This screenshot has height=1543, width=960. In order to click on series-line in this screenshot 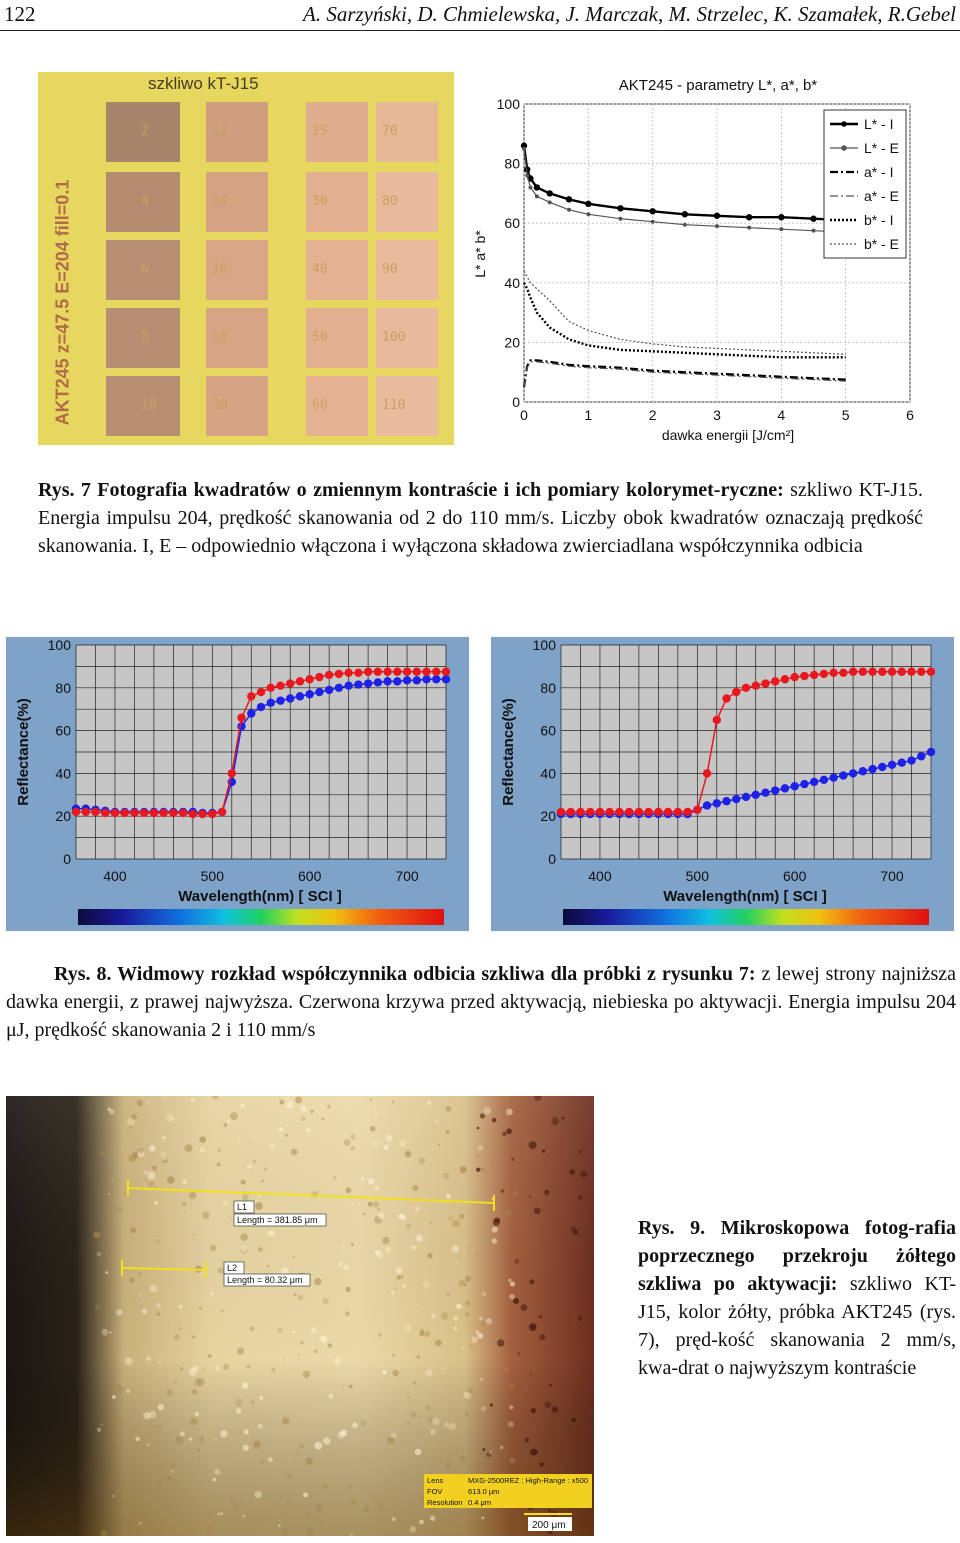, I will do `click(684, 373)`.